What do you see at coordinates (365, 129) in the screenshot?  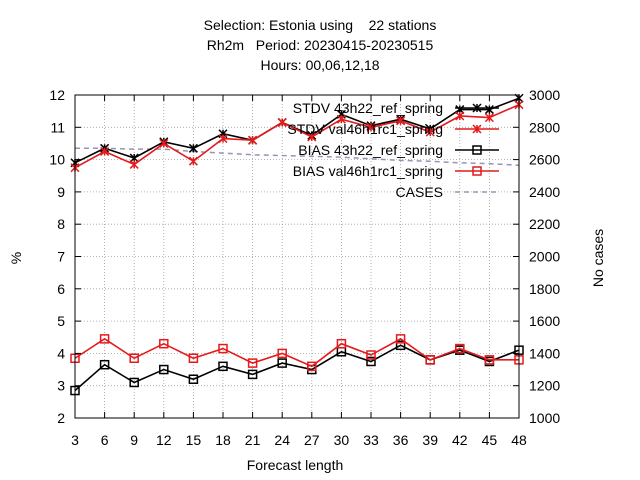 I see `legend-label-1: STDV val46h1rc1_spring` at bounding box center [365, 129].